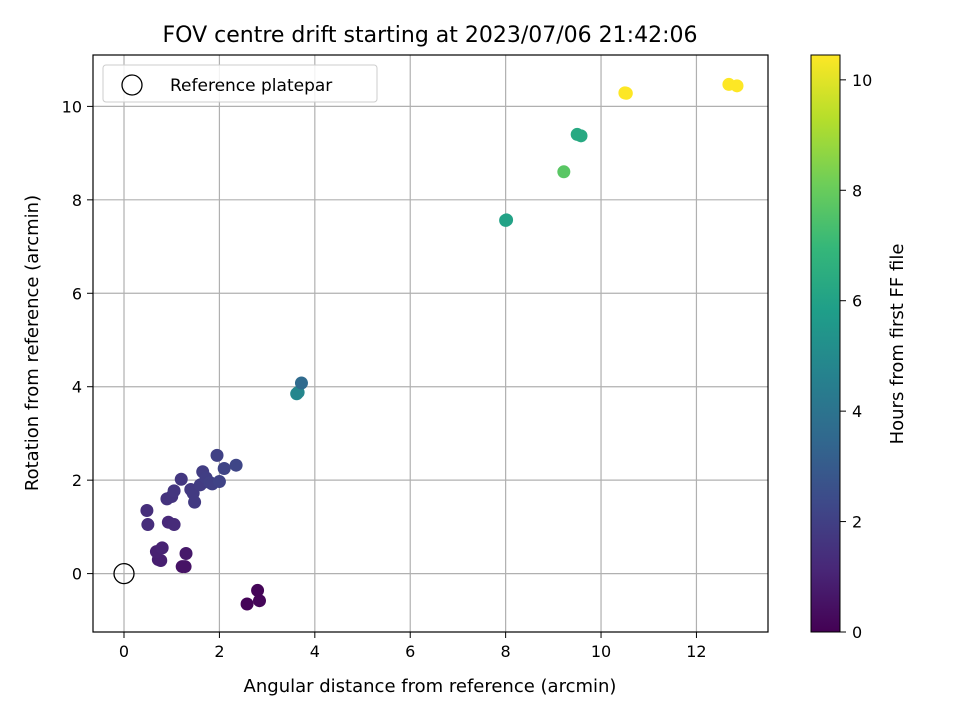  Describe the element at coordinates (77, 574) in the screenshot. I see `y-tick-label: 0` at that location.